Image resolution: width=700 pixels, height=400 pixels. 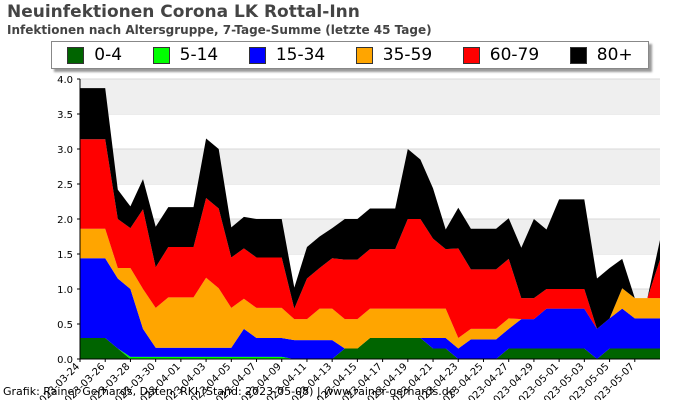 I want to click on y-tick-label: 3.0, so click(x=65, y=150).